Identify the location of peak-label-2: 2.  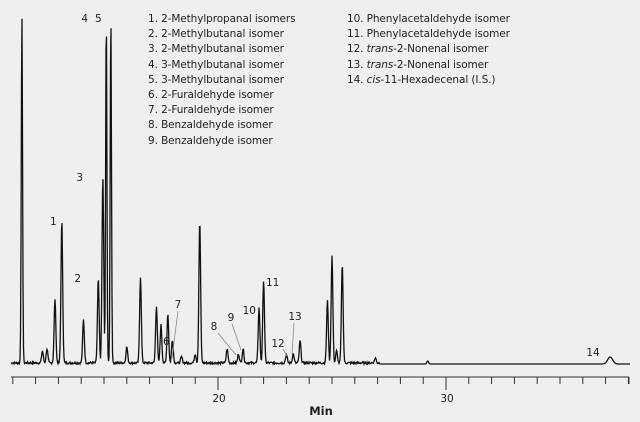
(77, 279).